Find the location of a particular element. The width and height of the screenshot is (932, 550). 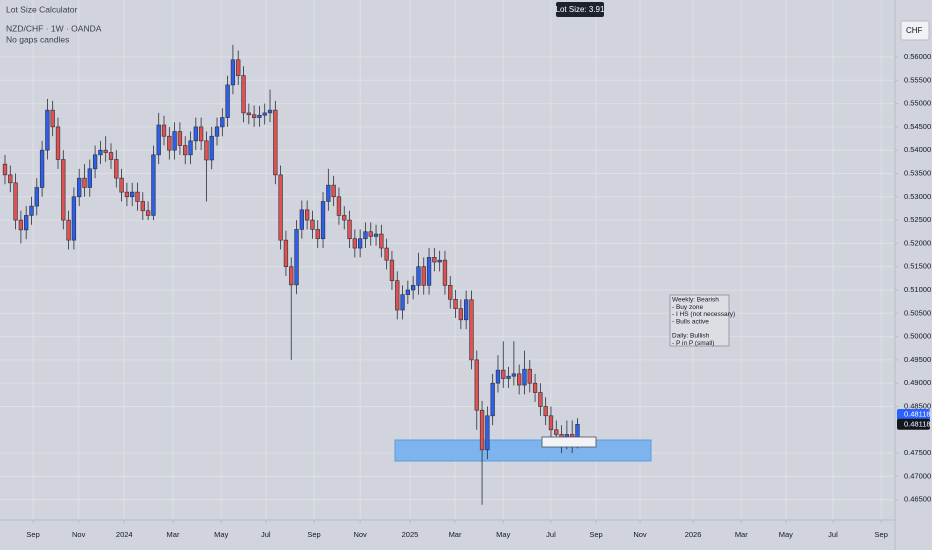

y-tick-label: 0.55500 is located at coordinates (917, 79).